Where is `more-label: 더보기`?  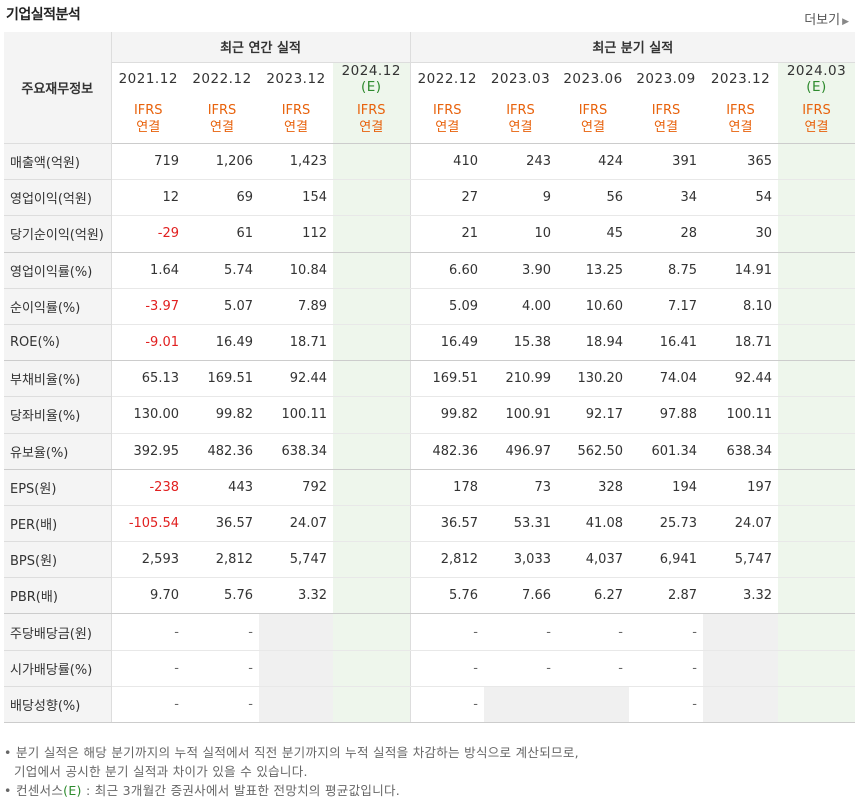 more-label: 더보기 is located at coordinates (822, 20).